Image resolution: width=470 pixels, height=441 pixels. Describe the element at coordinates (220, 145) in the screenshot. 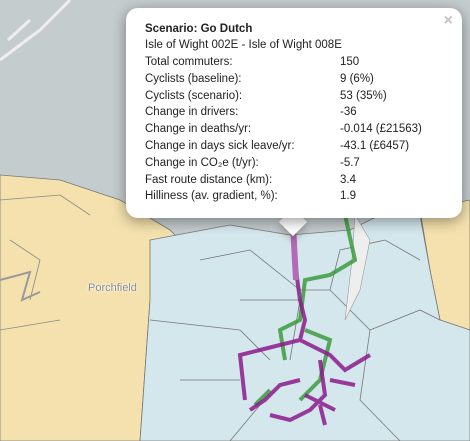

I see `row-label: Change in days sick leave/yr:` at that location.